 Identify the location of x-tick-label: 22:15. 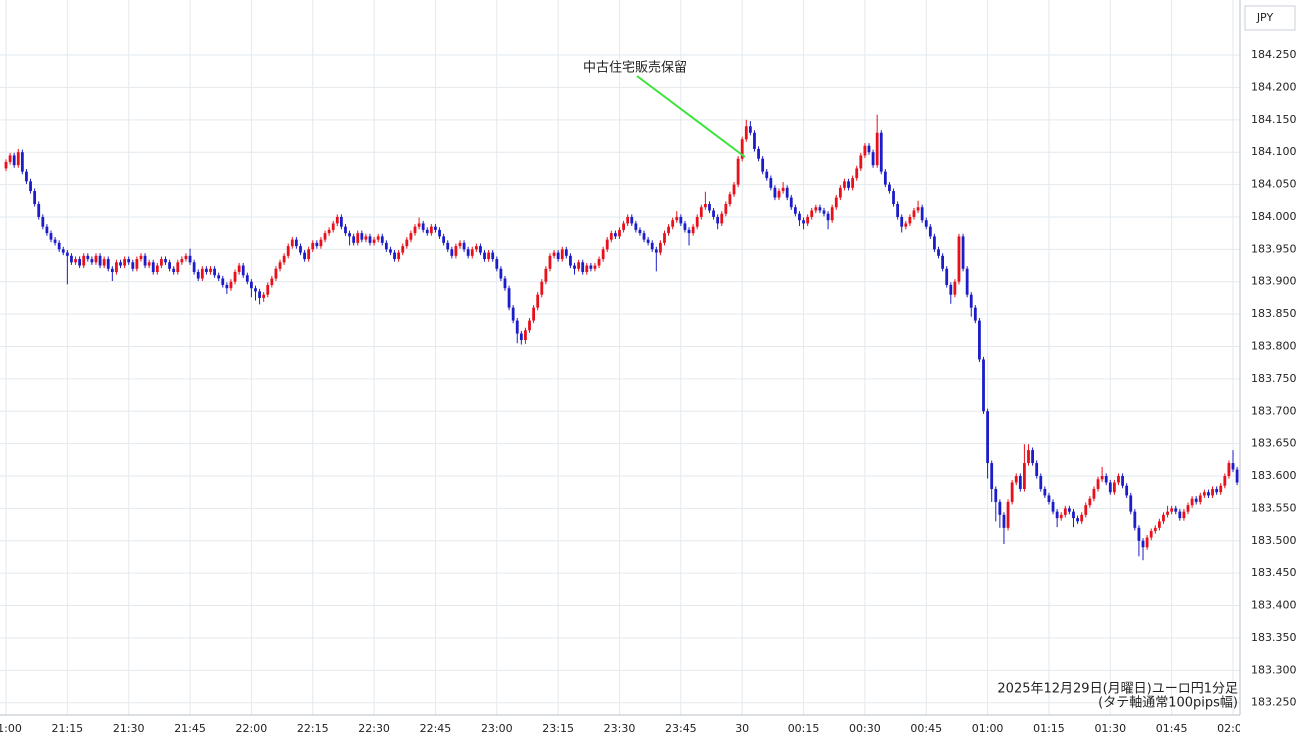
(313, 728).